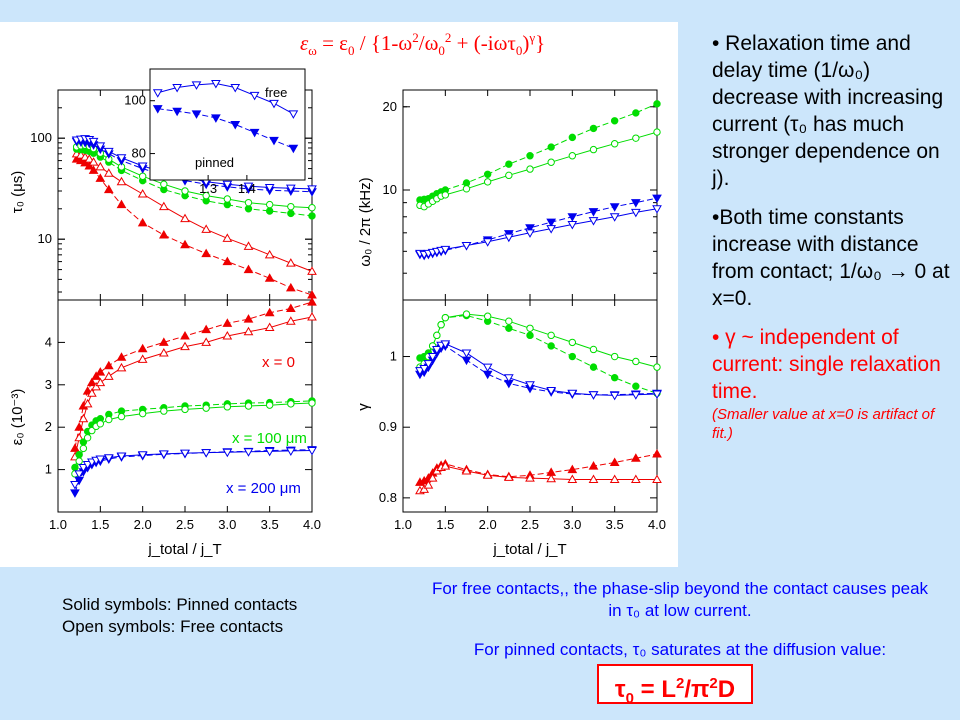 The width and height of the screenshot is (960, 720). Describe the element at coordinates (538, 478) in the screenshot. I see `gamma-series-5-line` at that location.